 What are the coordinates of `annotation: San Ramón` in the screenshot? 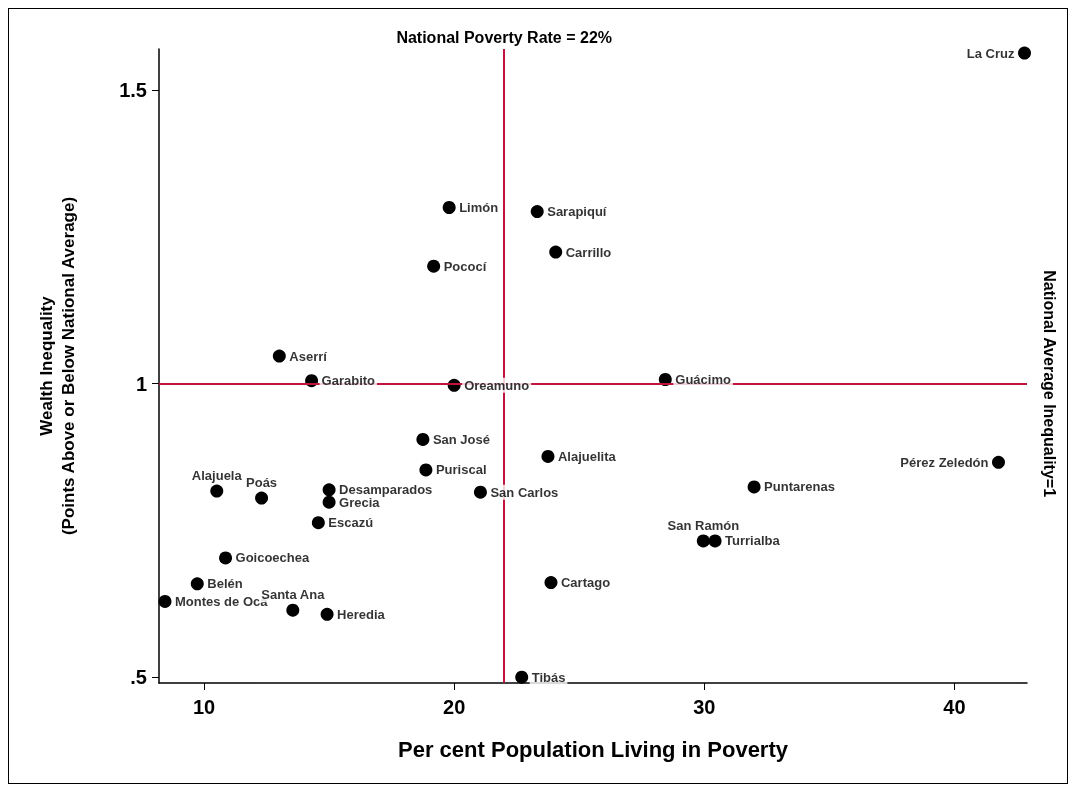 It's located at (703, 525).